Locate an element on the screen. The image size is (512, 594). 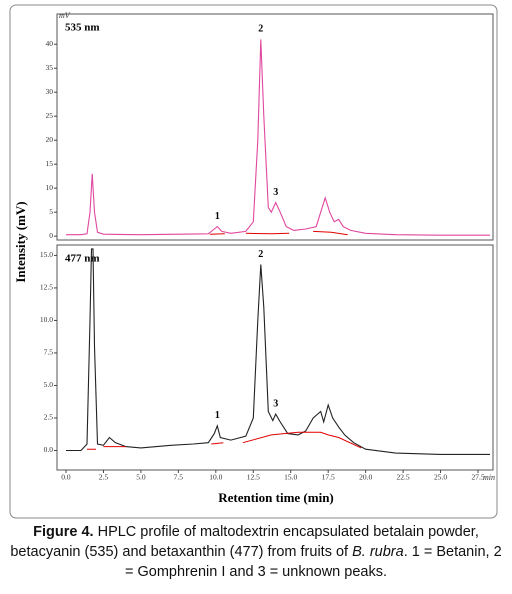
x-tick-label: 12.5 is located at coordinates (253, 477).